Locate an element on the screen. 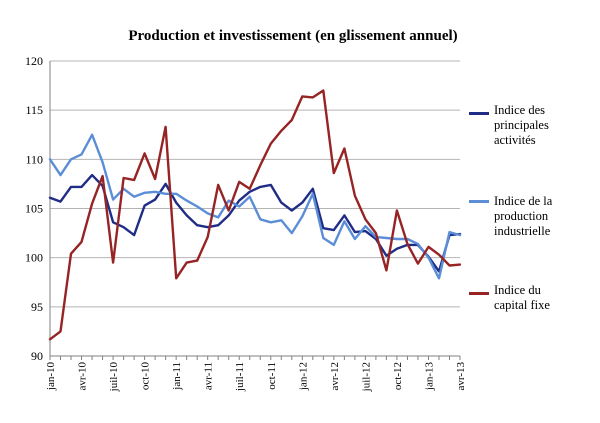 The image size is (600, 423). y-tick-labels: 90 95 100 105 110 115 120 is located at coordinates (34, 208).